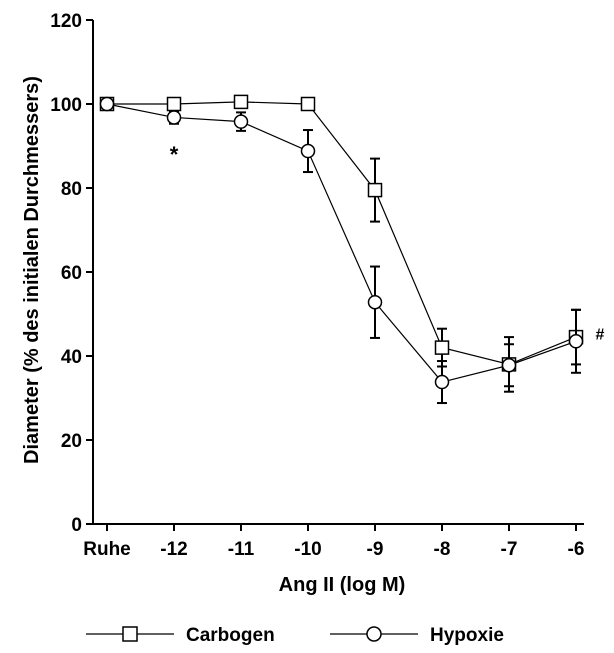 The height and width of the screenshot is (653, 614). Describe the element at coordinates (76, 525) in the screenshot. I see `y-tick-label: 0` at that location.